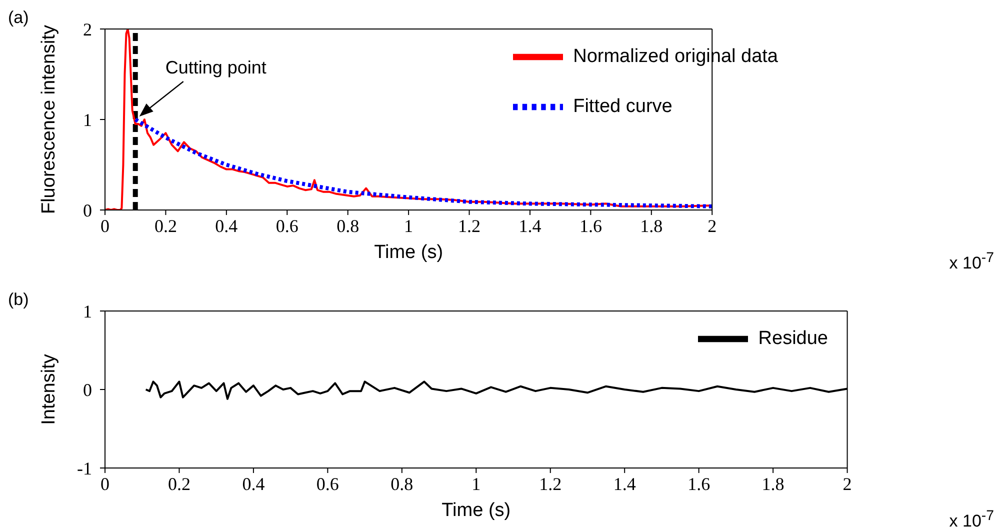  What do you see at coordinates (49, 389) in the screenshot?
I see `y-axis-title: Intensity` at bounding box center [49, 389].